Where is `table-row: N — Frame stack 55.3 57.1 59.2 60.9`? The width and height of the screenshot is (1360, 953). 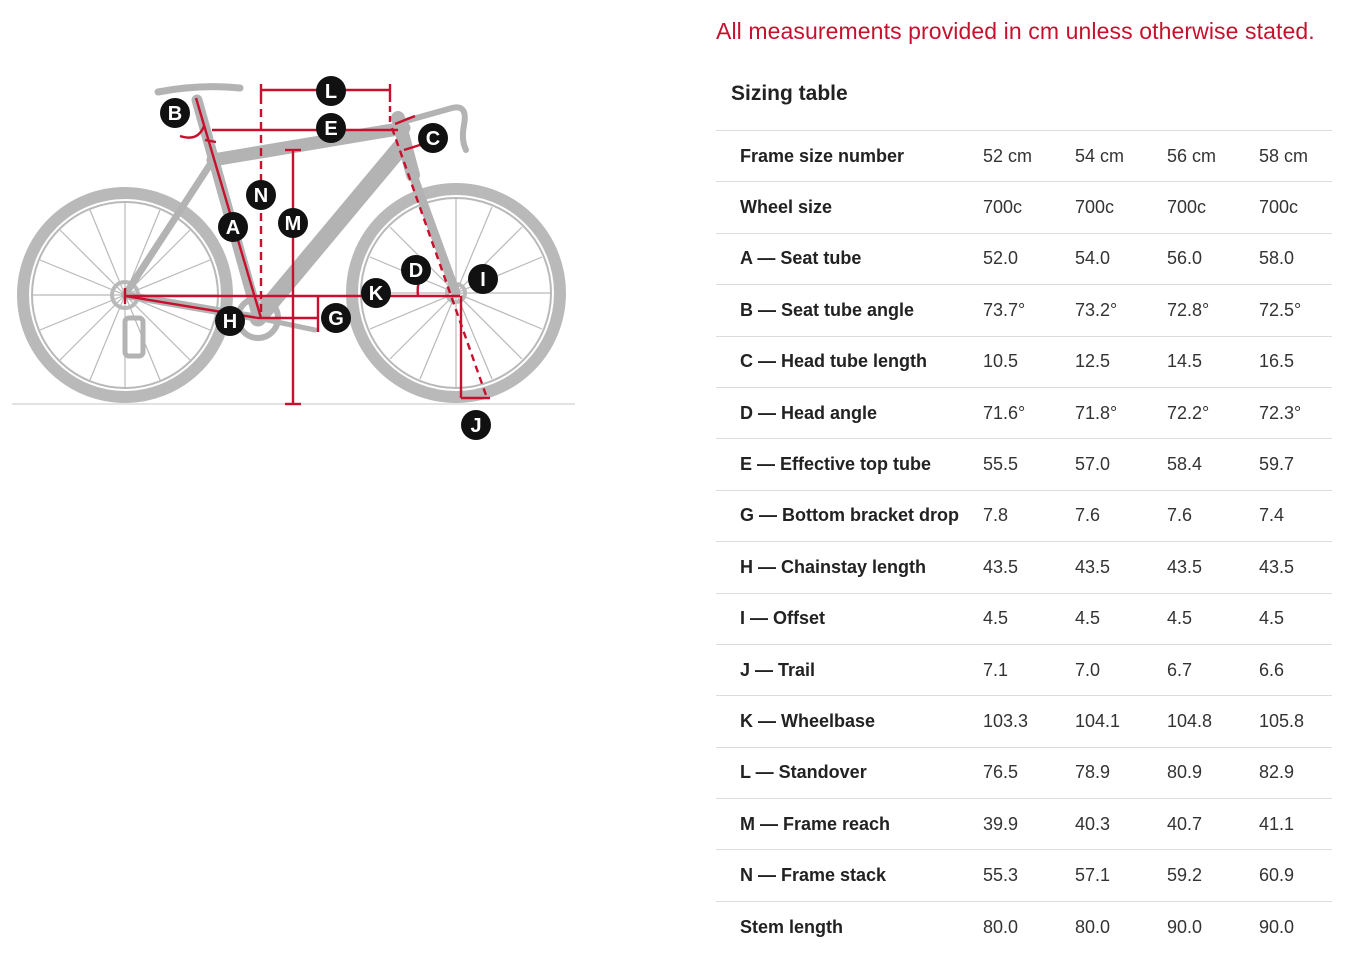
table-row: N — Frame stack 55.3 57.1 59.2 60.9 is located at coordinates (1024, 875).